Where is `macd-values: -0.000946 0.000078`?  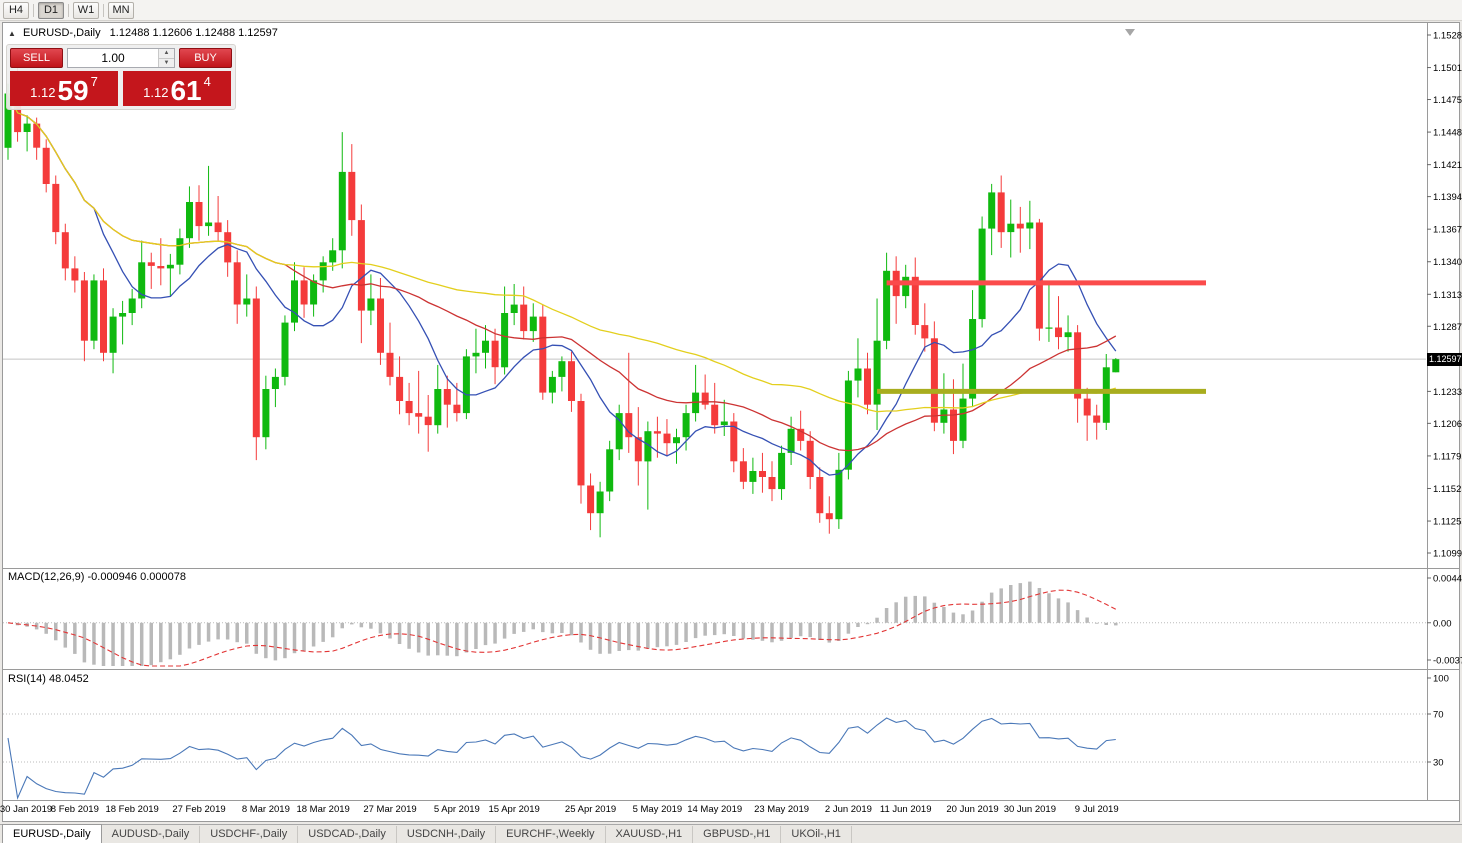
macd-values: -0.000946 0.000078 is located at coordinates (136, 577).